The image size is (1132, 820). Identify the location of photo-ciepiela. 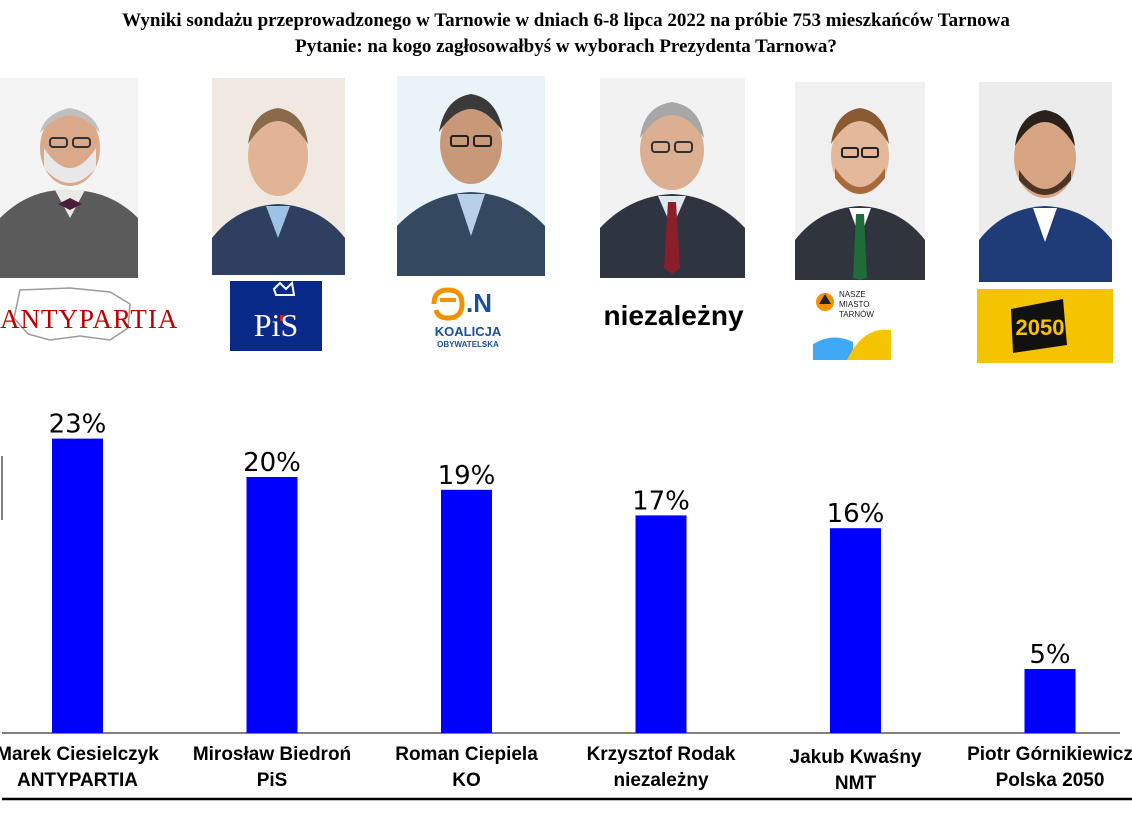
(471, 176).